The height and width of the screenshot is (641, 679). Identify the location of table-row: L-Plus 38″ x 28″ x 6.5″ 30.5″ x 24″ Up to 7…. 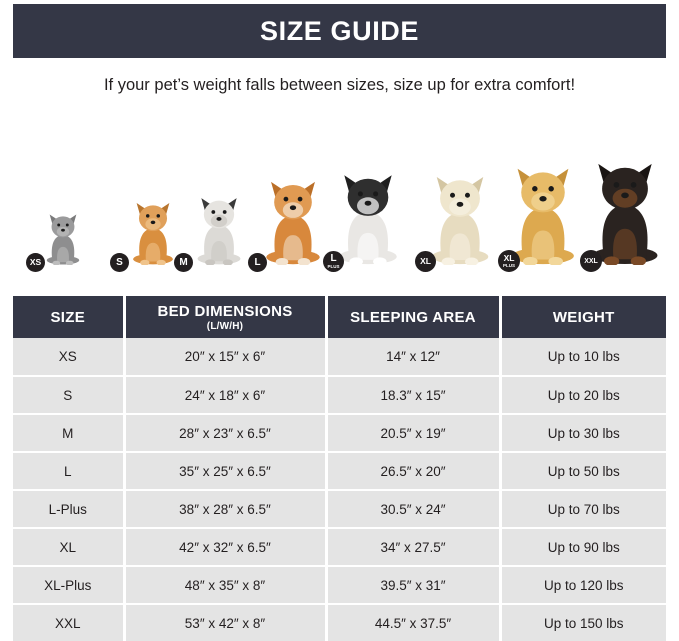
(339, 509).